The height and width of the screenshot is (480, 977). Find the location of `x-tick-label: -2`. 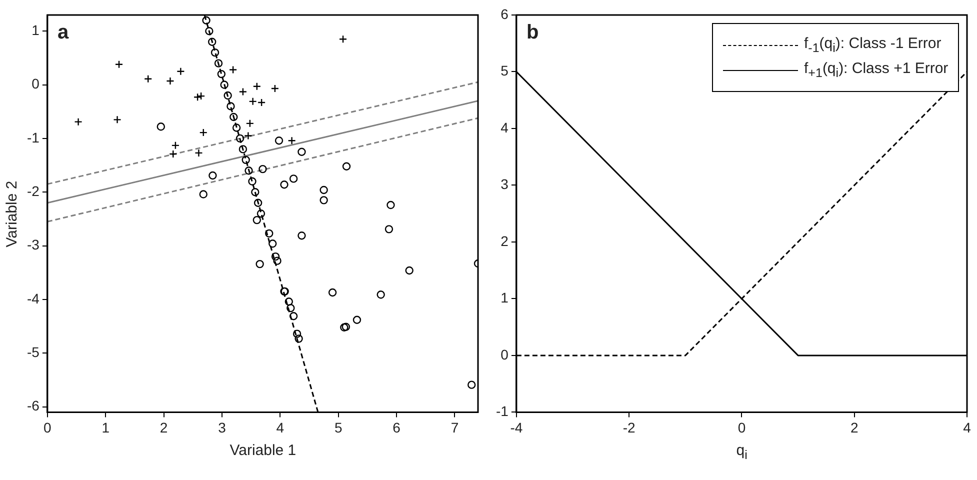

x-tick-label: -2 is located at coordinates (629, 427).